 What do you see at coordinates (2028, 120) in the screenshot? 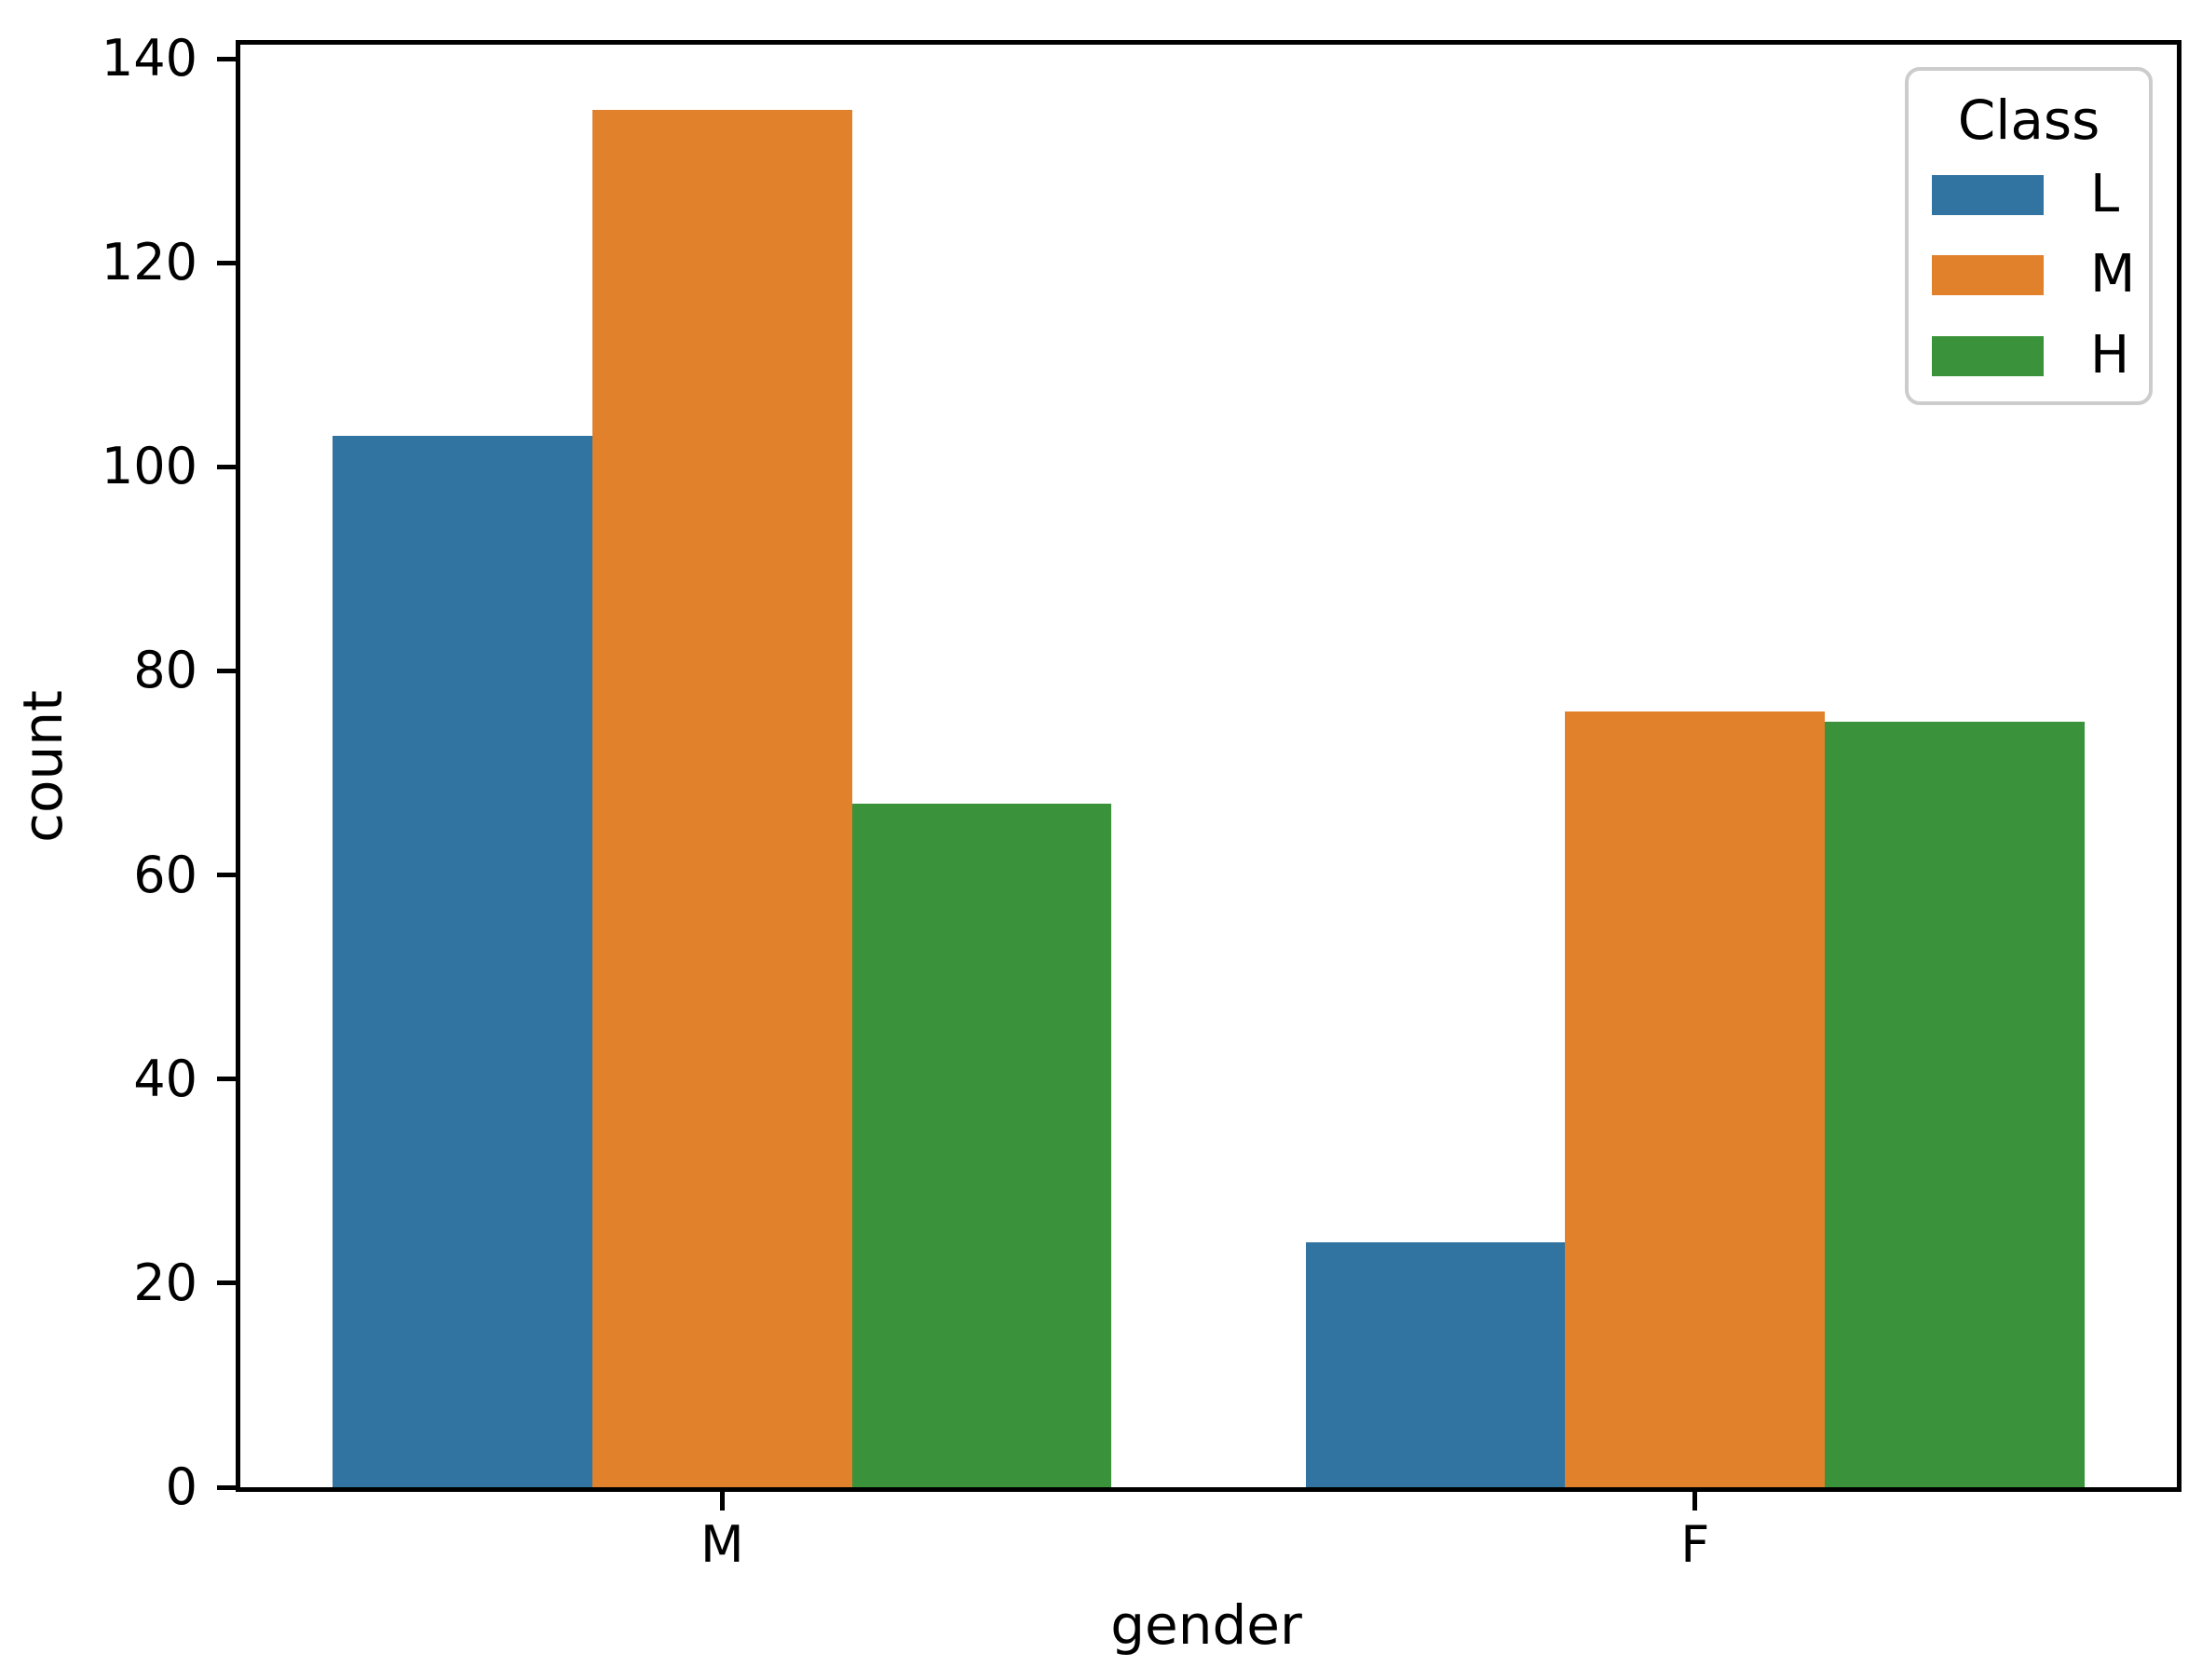
I see `legend-title: Class` at bounding box center [2028, 120].